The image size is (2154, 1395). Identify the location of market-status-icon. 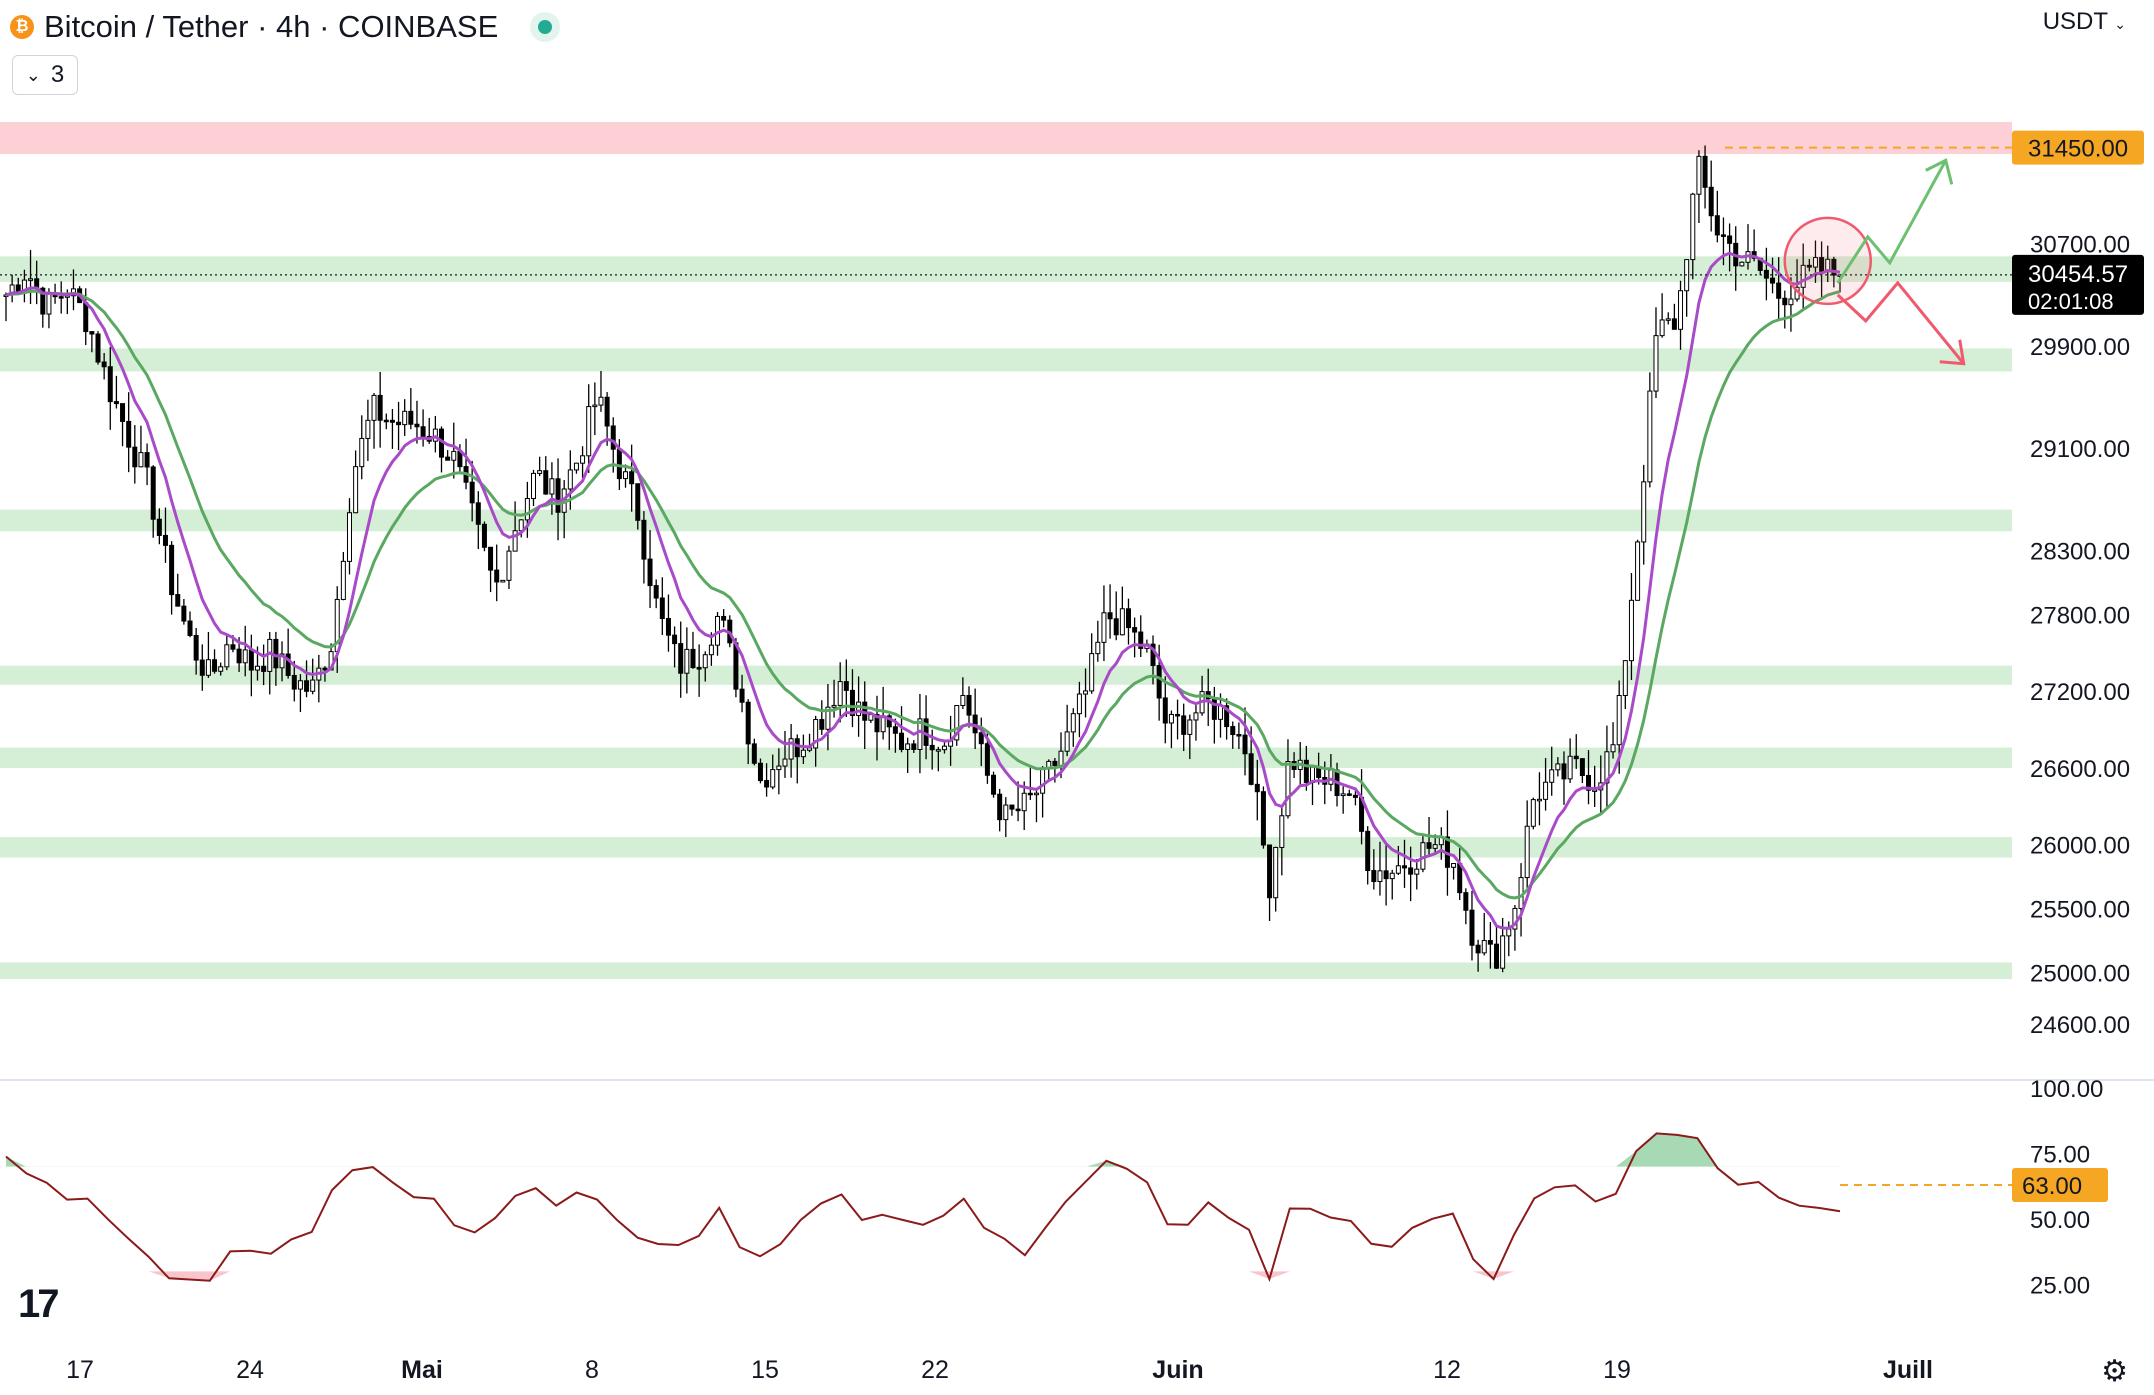
(545, 27).